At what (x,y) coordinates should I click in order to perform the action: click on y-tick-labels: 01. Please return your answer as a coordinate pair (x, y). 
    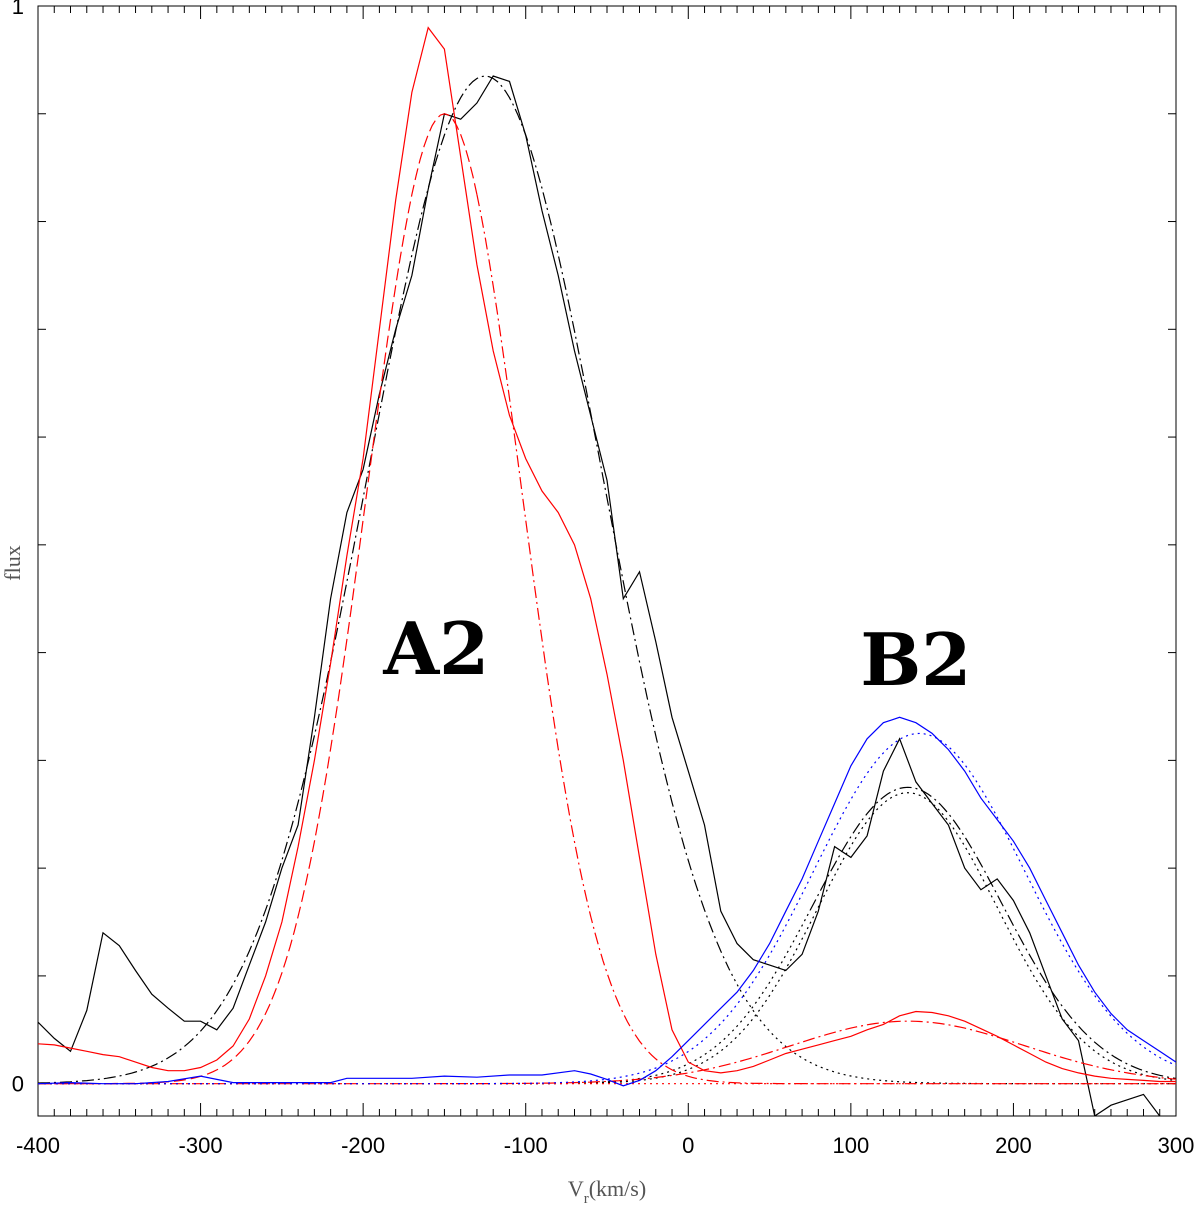
    Looking at the image, I should click on (18, 548).